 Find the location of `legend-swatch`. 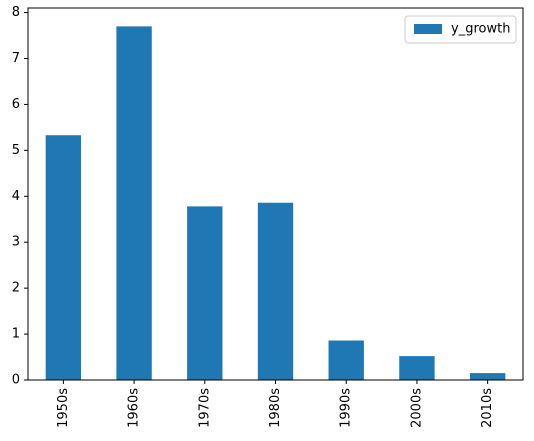

legend-swatch is located at coordinates (428, 29).